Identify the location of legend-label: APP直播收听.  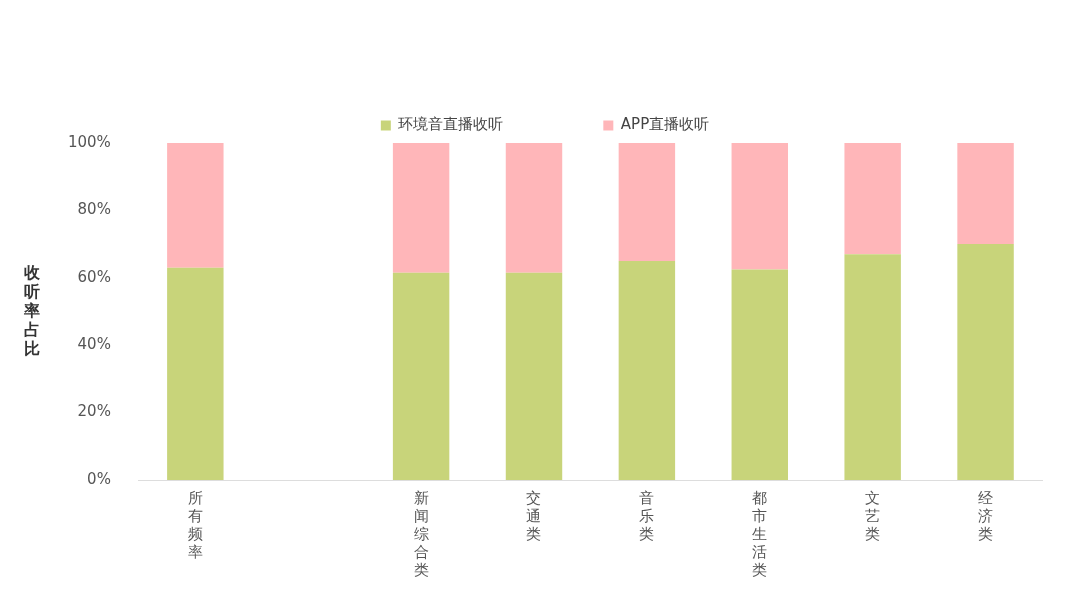
(665, 124).